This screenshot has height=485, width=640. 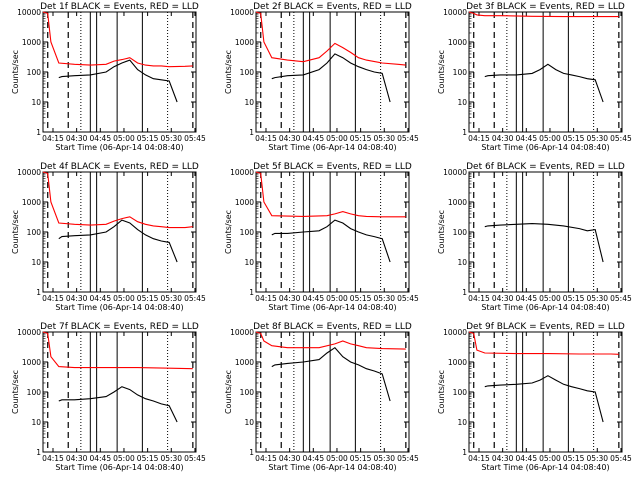 I want to click on p6-xlabel: Start Time (06-Apr-14 04:08:40), so click(x=545, y=307).